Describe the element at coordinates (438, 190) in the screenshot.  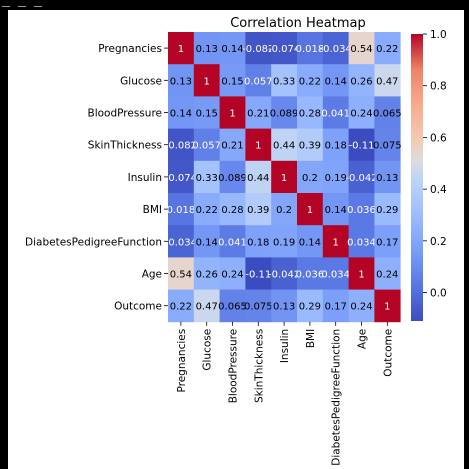
I see `colorbar-tick-label: 0.4` at that location.